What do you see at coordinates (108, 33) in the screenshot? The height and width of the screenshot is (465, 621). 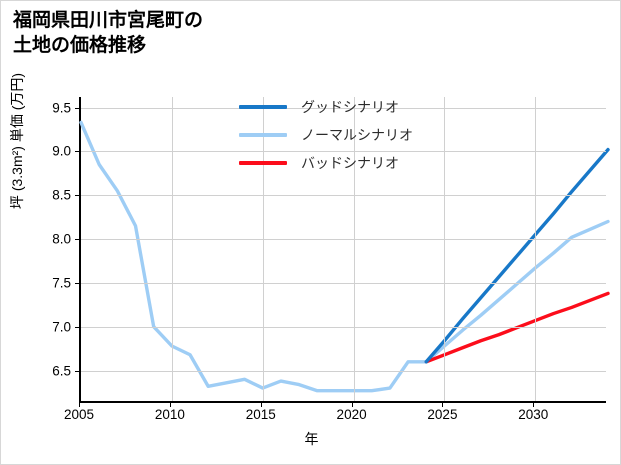 I see `chart-title: 福岡県田川市宮尾町の 土地の価格推移` at bounding box center [108, 33].